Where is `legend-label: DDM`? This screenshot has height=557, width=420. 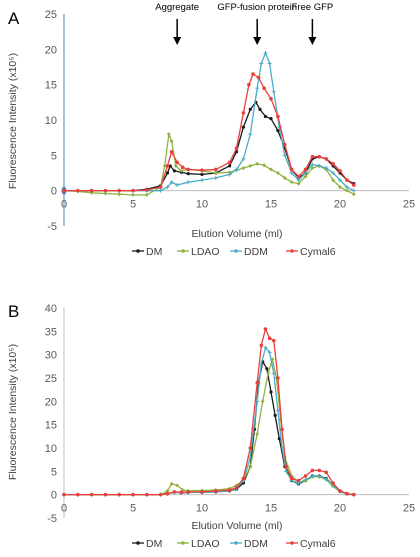 legend-label: DDM is located at coordinates (256, 544).